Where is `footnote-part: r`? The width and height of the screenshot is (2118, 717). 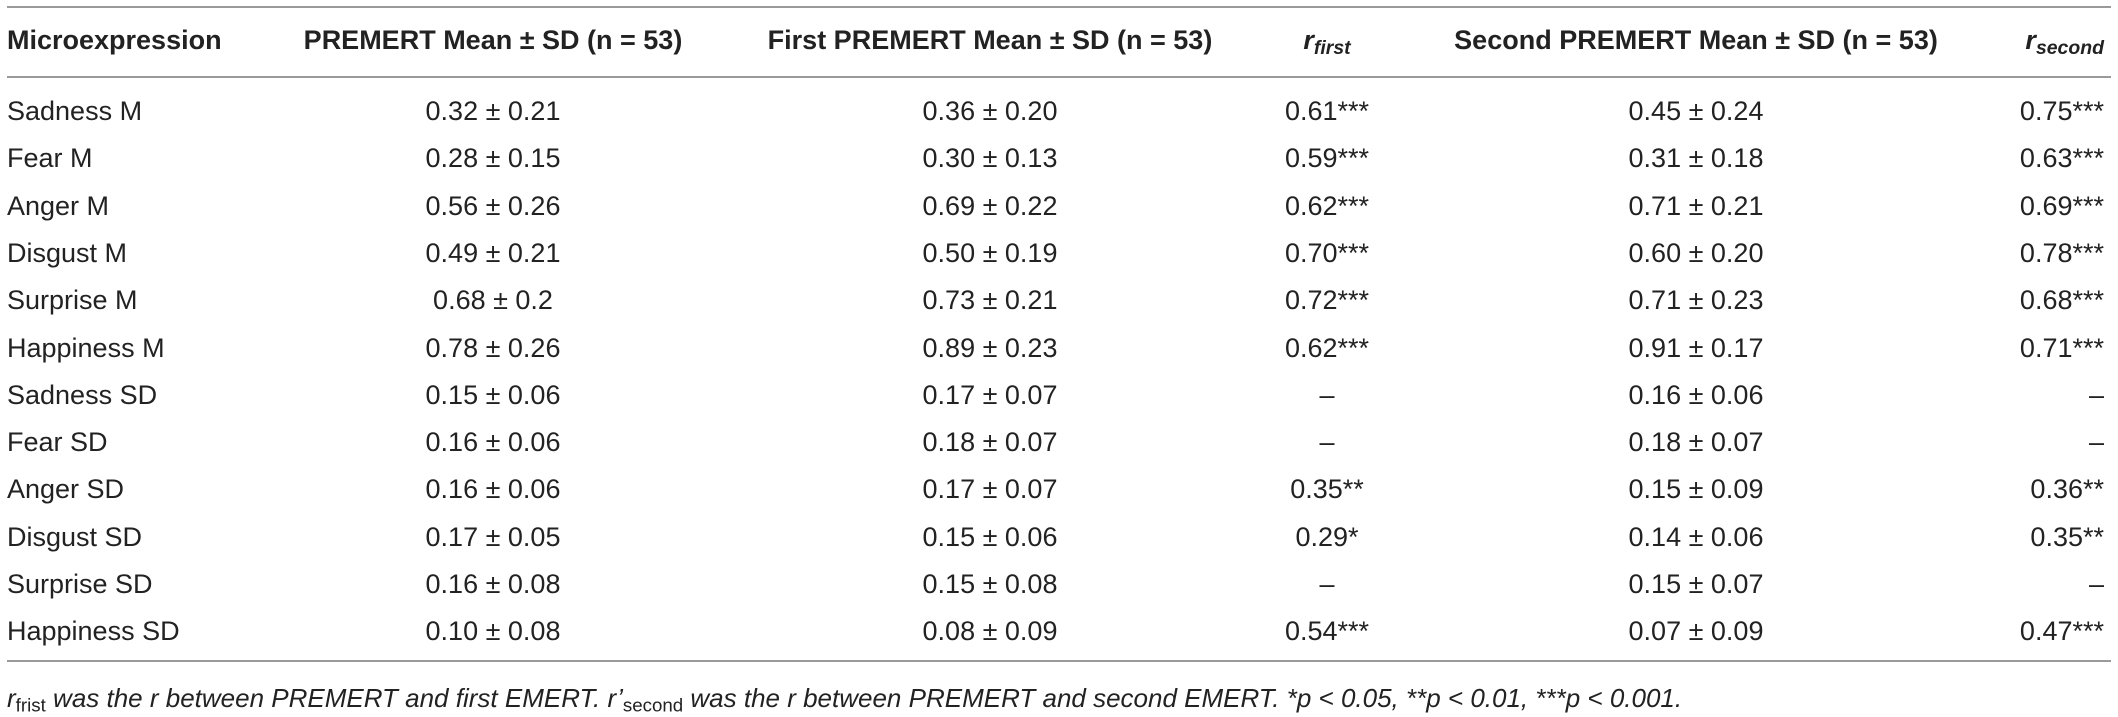 footnote-part: r is located at coordinates (11, 698).